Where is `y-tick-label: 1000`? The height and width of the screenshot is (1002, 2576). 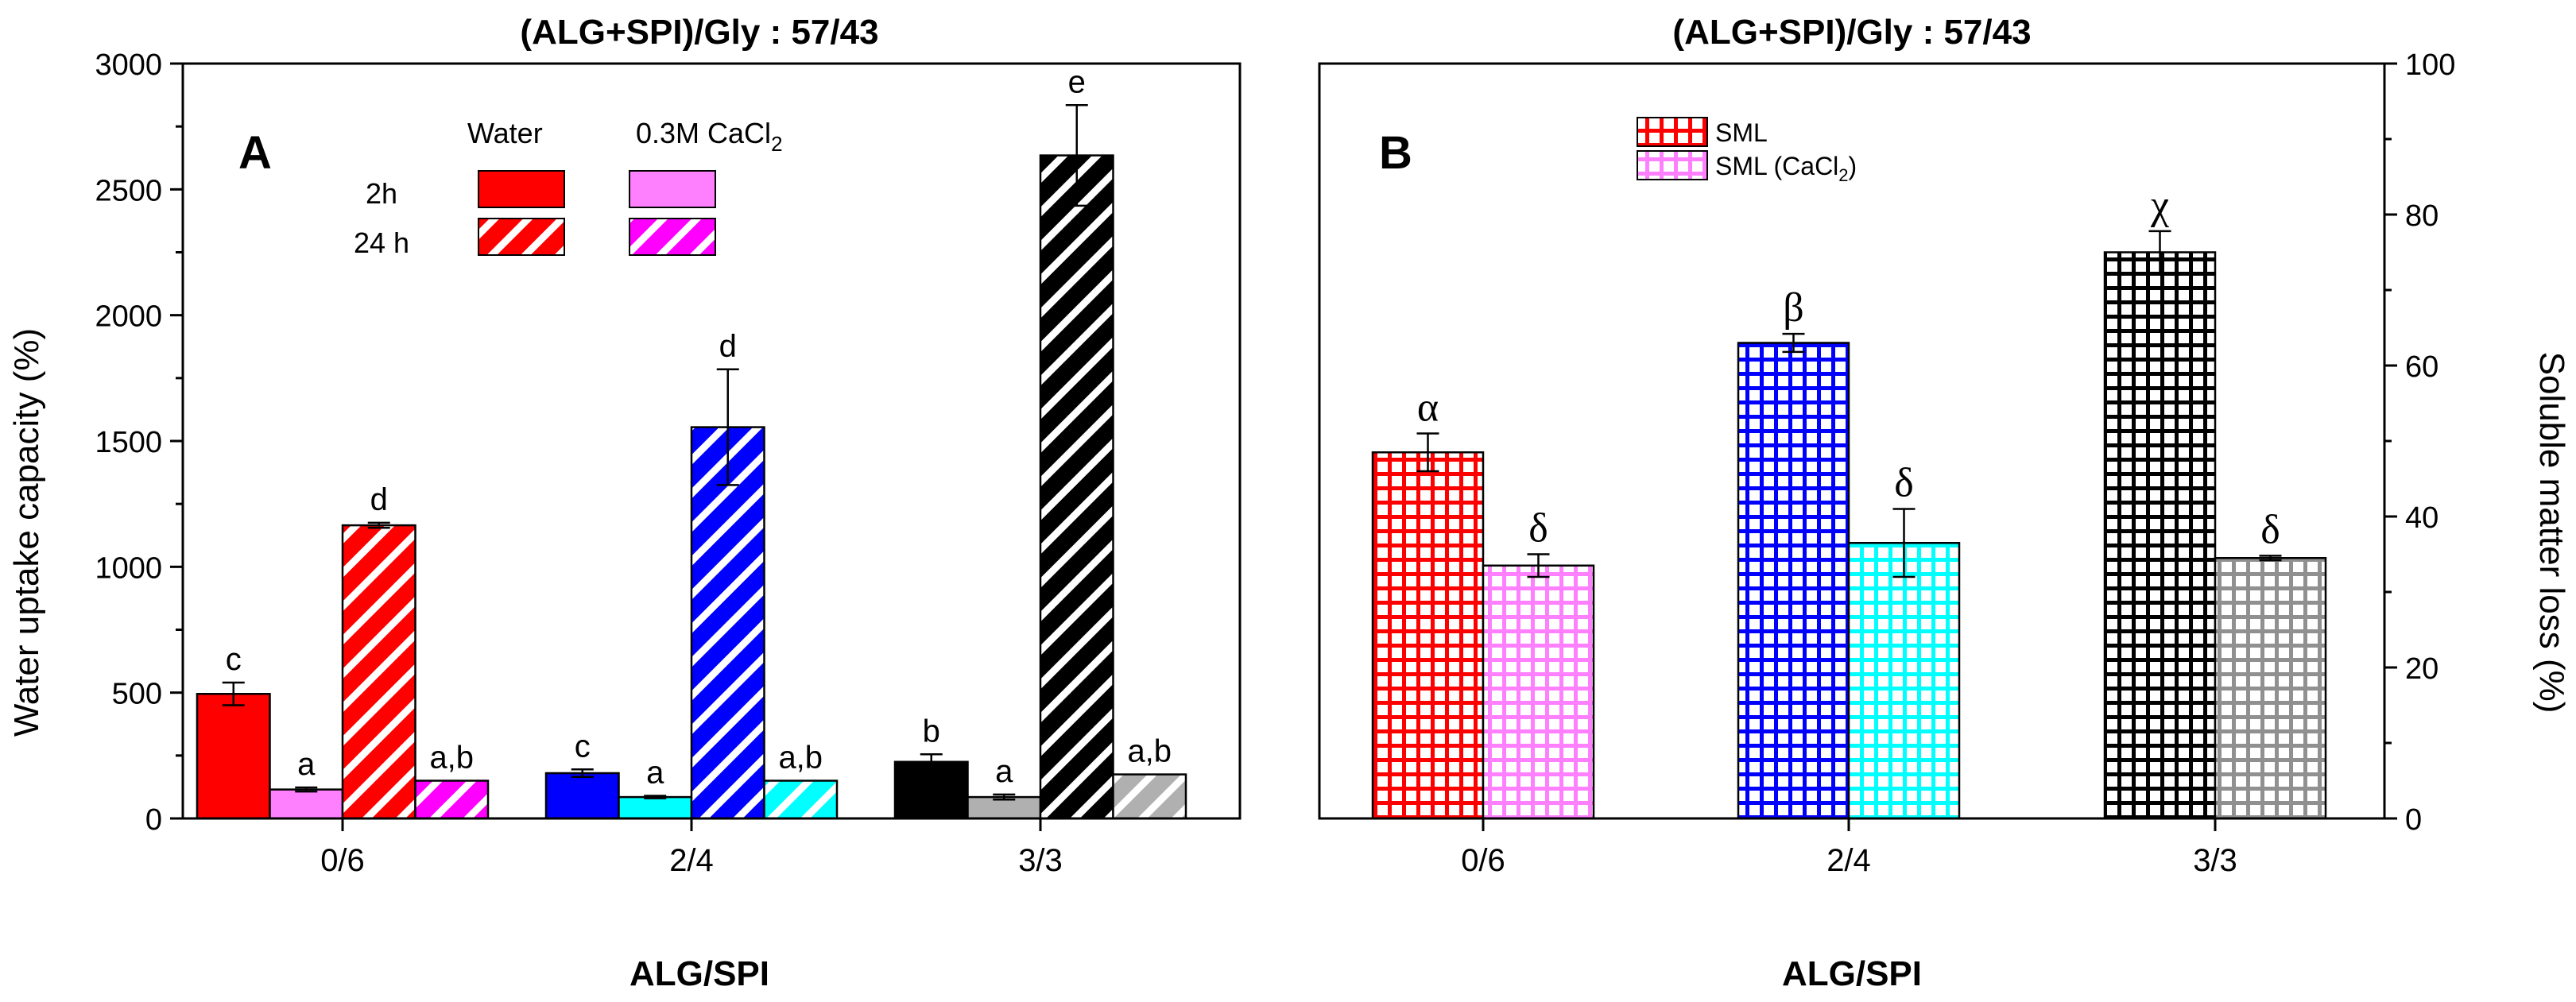 y-tick-label: 1000 is located at coordinates (128, 568).